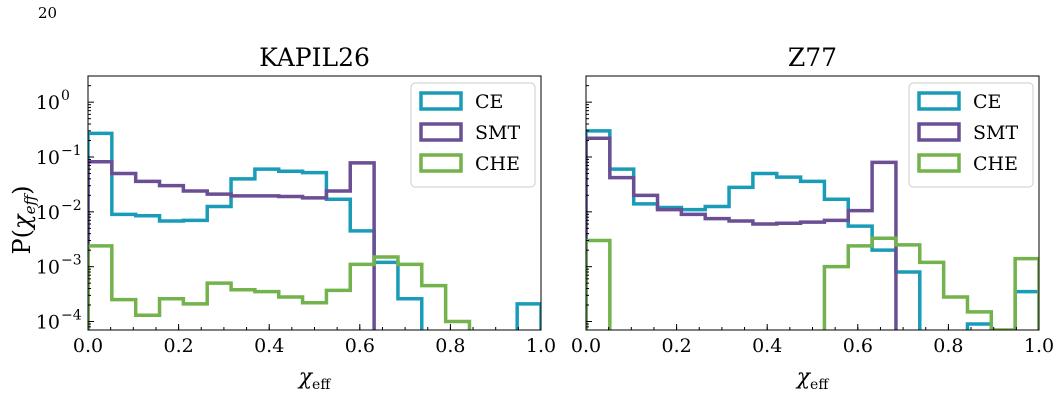 This screenshot has width=1060, height=410. I want to click on y-tick-exponent: −3, so click(71, 261).